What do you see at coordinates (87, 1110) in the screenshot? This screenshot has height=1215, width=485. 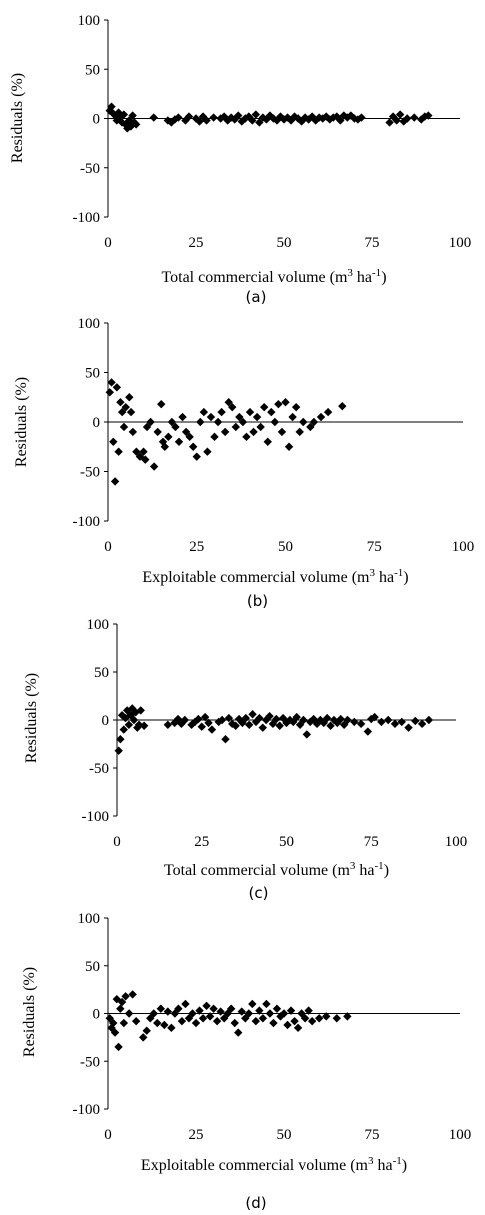 I see `y-tick-label: -100` at bounding box center [87, 1110].